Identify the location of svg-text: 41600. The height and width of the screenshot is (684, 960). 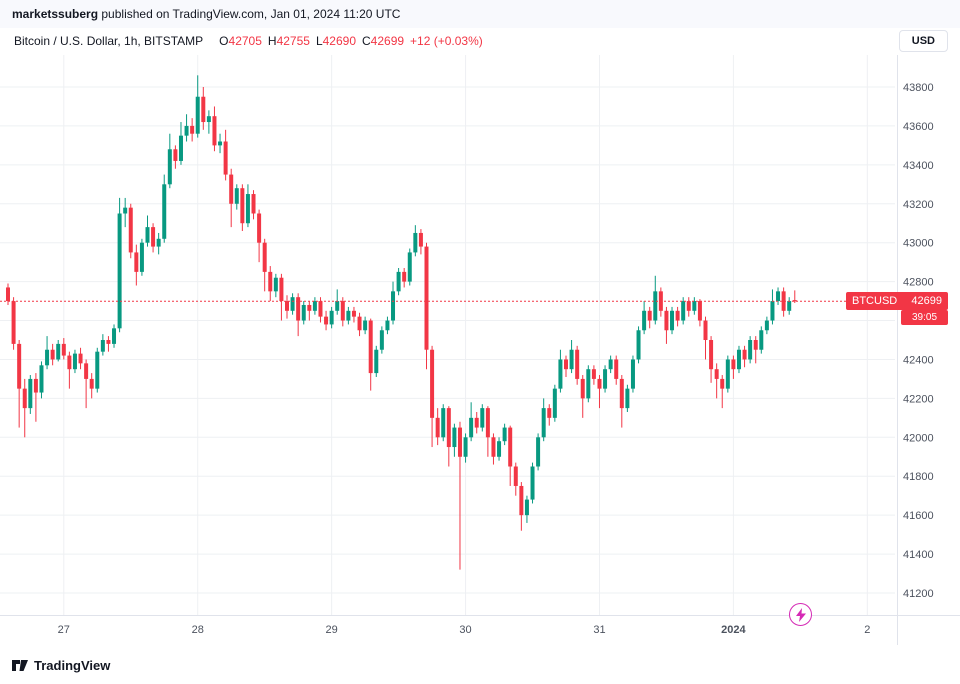
(918, 516).